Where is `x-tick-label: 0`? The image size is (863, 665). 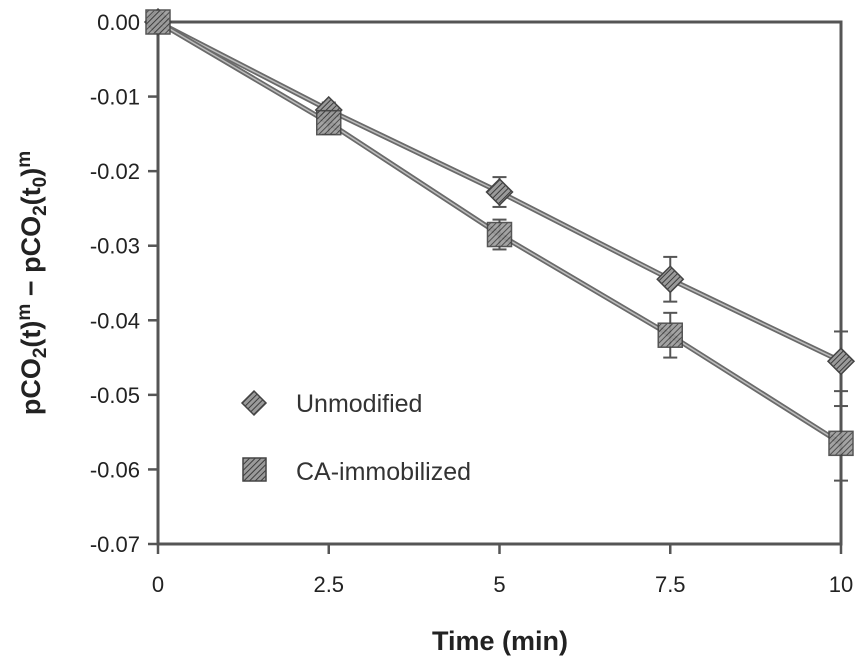 x-tick-label: 0 is located at coordinates (158, 584).